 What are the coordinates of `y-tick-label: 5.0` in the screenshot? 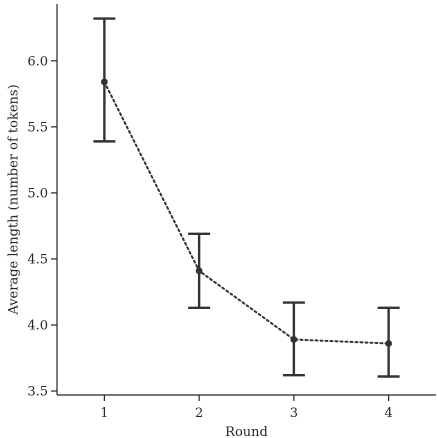 It's located at (37, 193).